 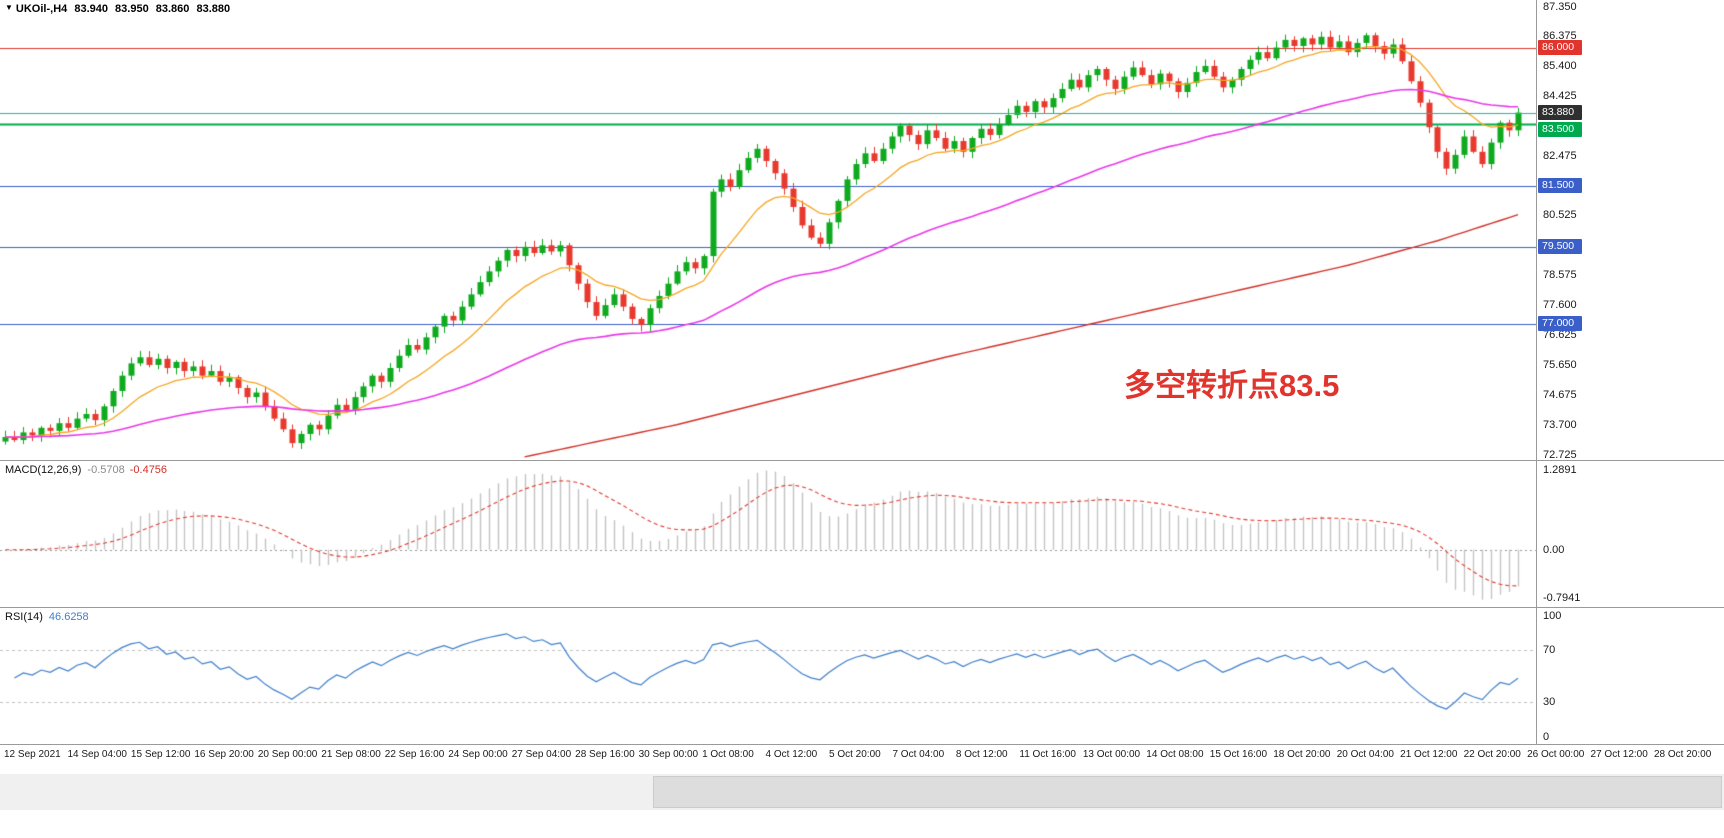 I want to click on macd-axis-label: -0.7941, so click(x=1562, y=598).